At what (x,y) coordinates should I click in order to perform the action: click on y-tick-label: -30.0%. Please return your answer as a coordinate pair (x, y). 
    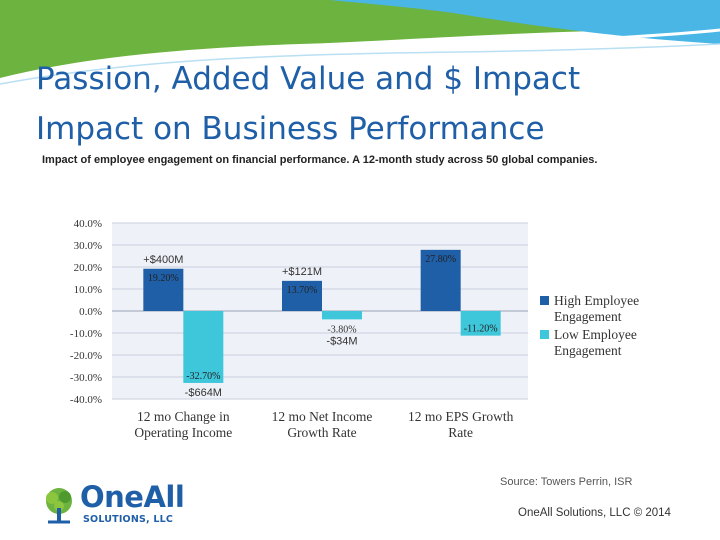
    Looking at the image, I should click on (86, 378).